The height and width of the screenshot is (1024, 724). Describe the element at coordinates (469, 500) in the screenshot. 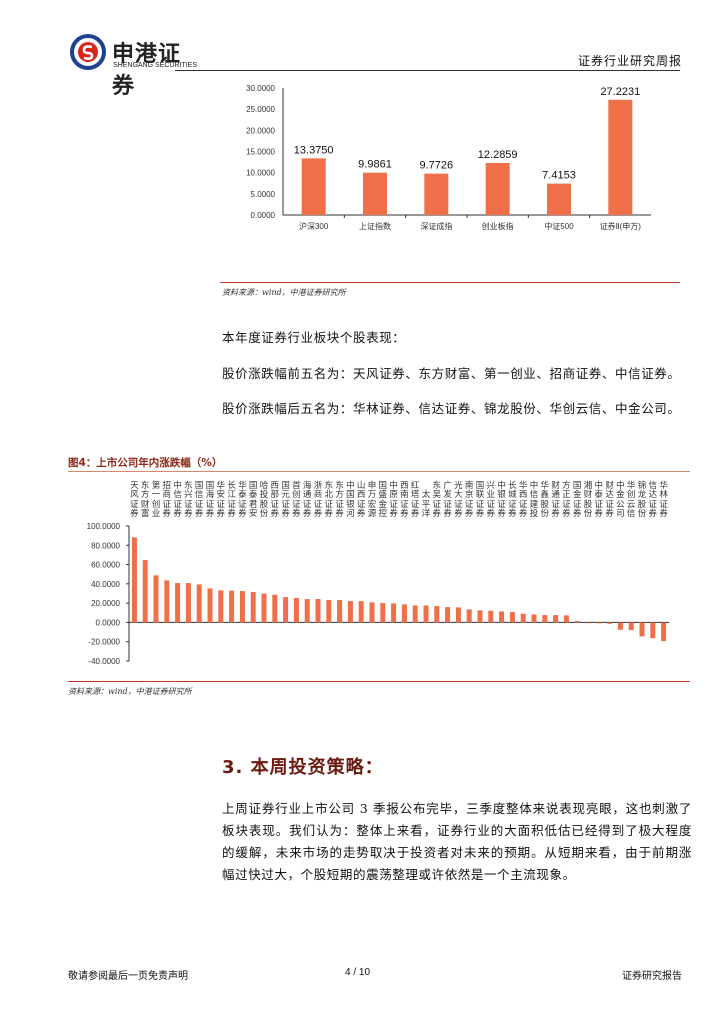

I see `company-label: 南京证券` at that location.